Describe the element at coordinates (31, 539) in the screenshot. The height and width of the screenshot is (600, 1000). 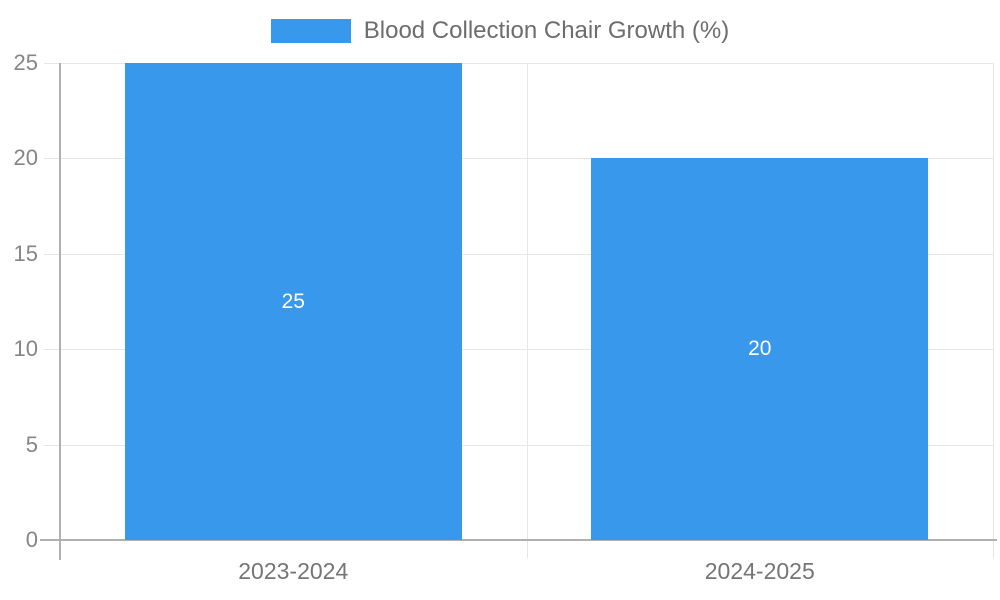
I see `y-axis-tick-label: 0` at that location.